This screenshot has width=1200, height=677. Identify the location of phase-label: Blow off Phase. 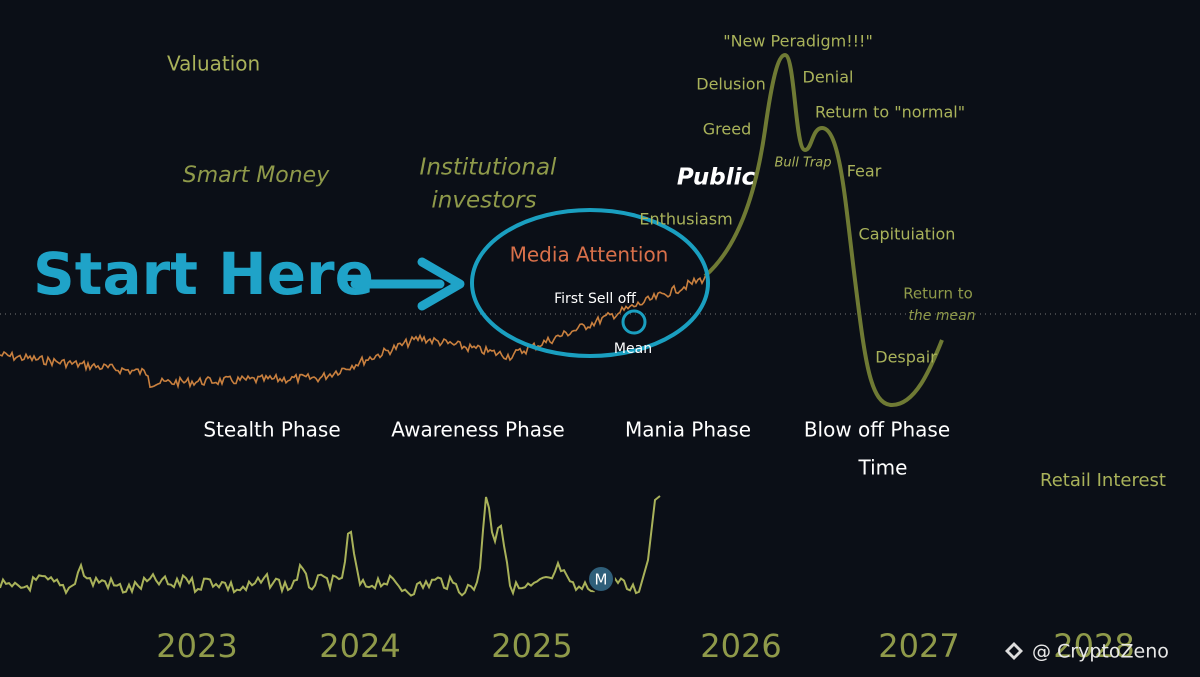
(877, 430).